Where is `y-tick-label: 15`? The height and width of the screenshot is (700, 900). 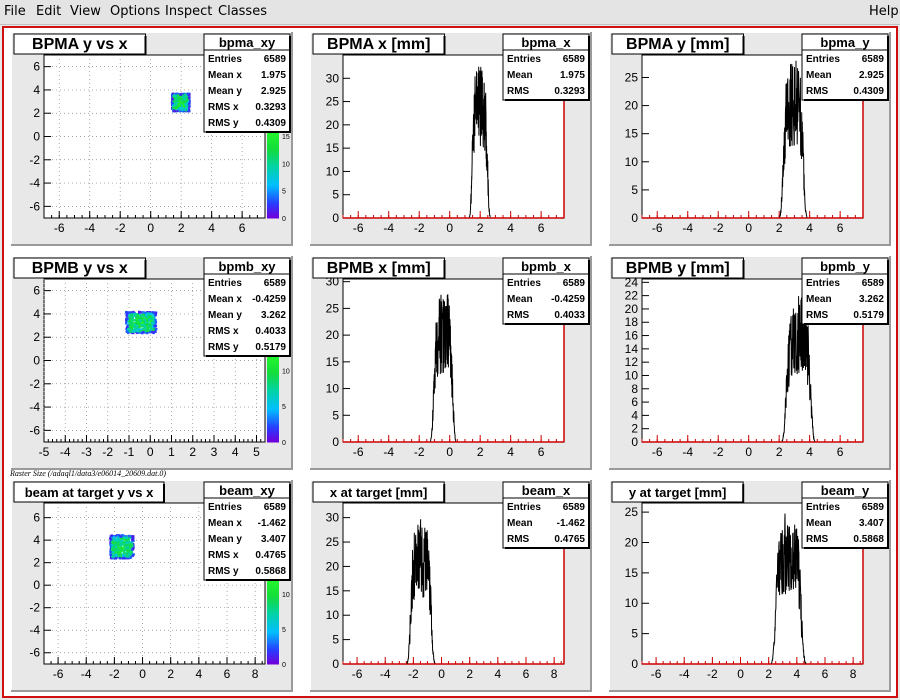 y-tick-label: 15 is located at coordinates (333, 148).